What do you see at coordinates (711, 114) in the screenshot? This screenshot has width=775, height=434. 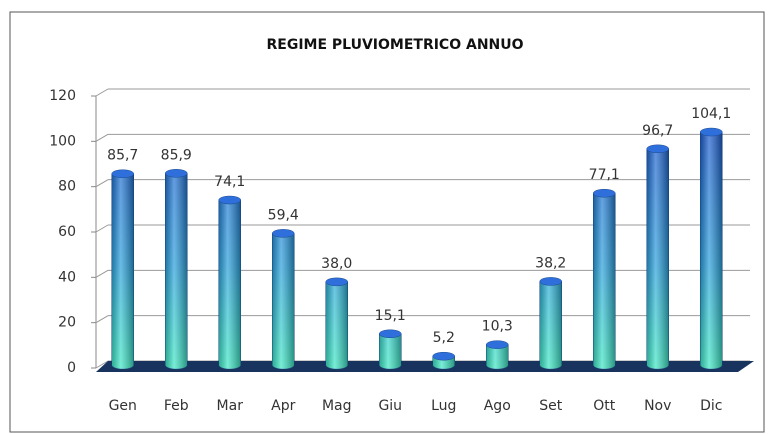 I see `data-label: 104,1` at bounding box center [711, 114].